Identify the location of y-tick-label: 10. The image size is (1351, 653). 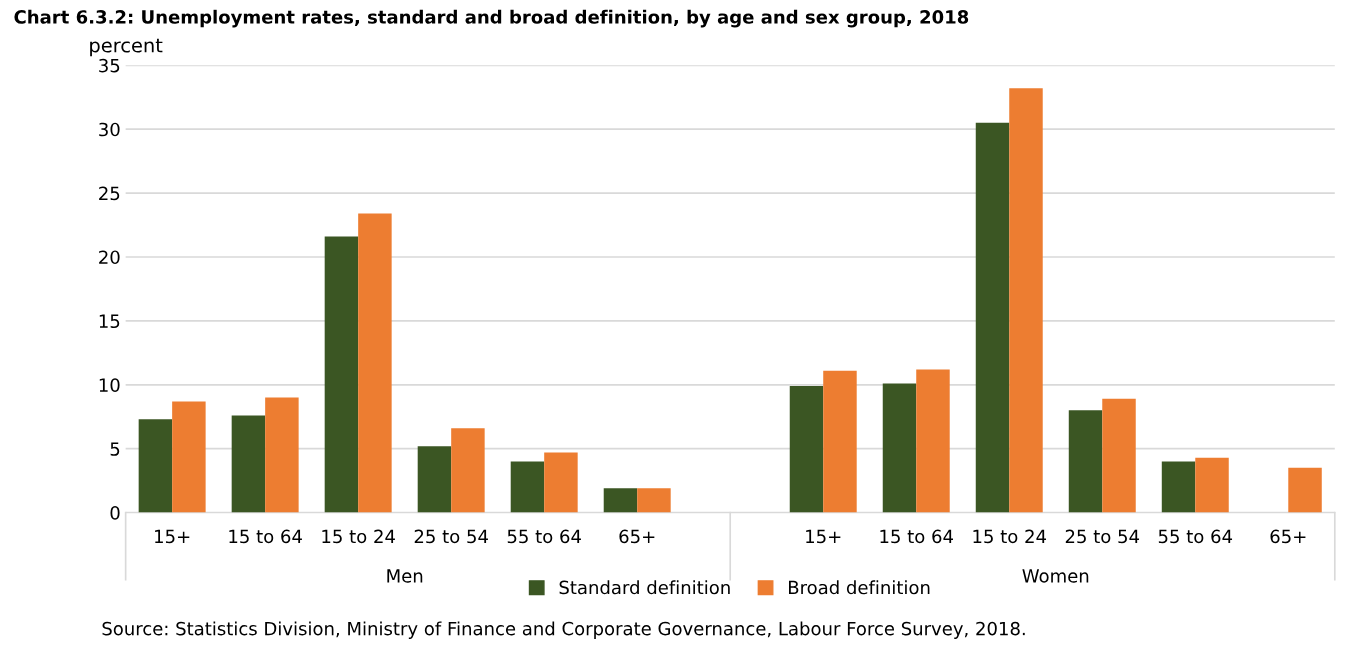
(109, 385).